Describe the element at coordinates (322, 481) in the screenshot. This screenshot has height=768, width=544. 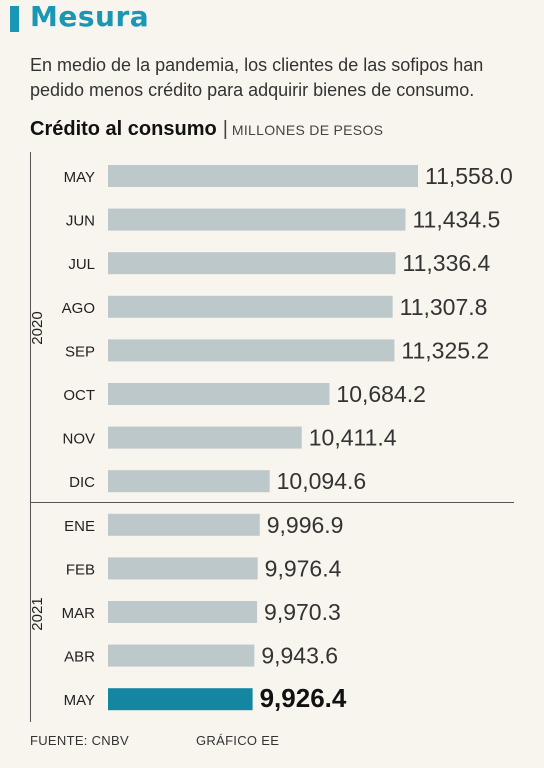
I see `value-label: 10,094.6` at that location.